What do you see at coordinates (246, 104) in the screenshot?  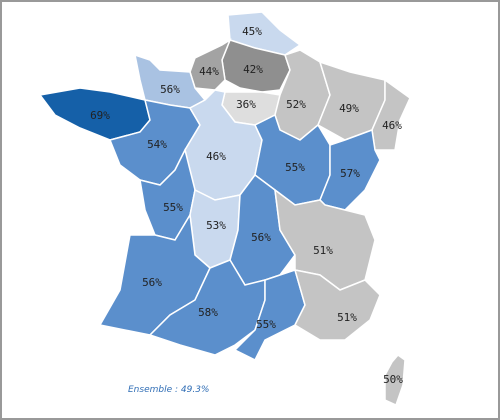 I see `region-label: 36%` at bounding box center [246, 104].